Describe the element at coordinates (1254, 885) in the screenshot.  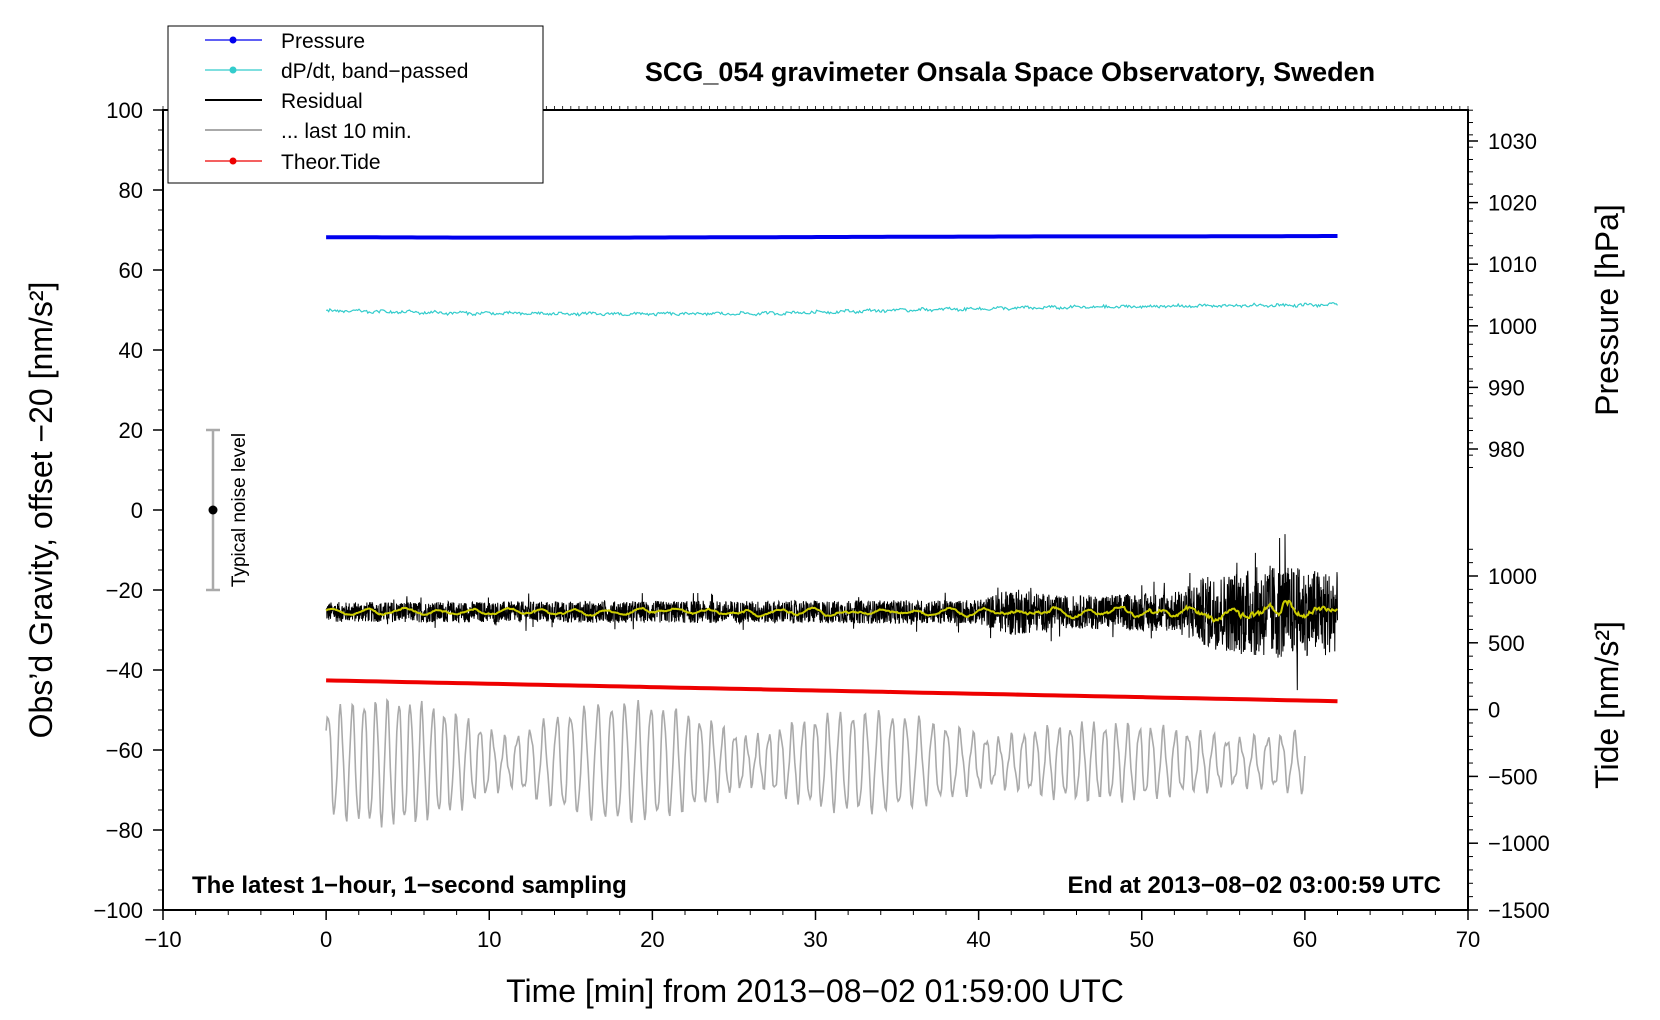
I see `end-time-note: End at 2013−08−02 03:00:59 UTC` at that location.